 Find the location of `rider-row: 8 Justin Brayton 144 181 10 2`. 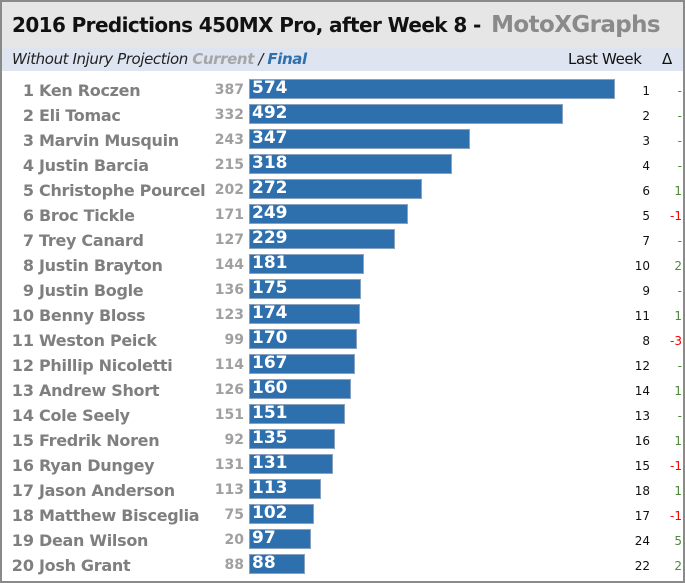

rider-row: 8 Justin Brayton 144 181 10 2 is located at coordinates (342, 265).